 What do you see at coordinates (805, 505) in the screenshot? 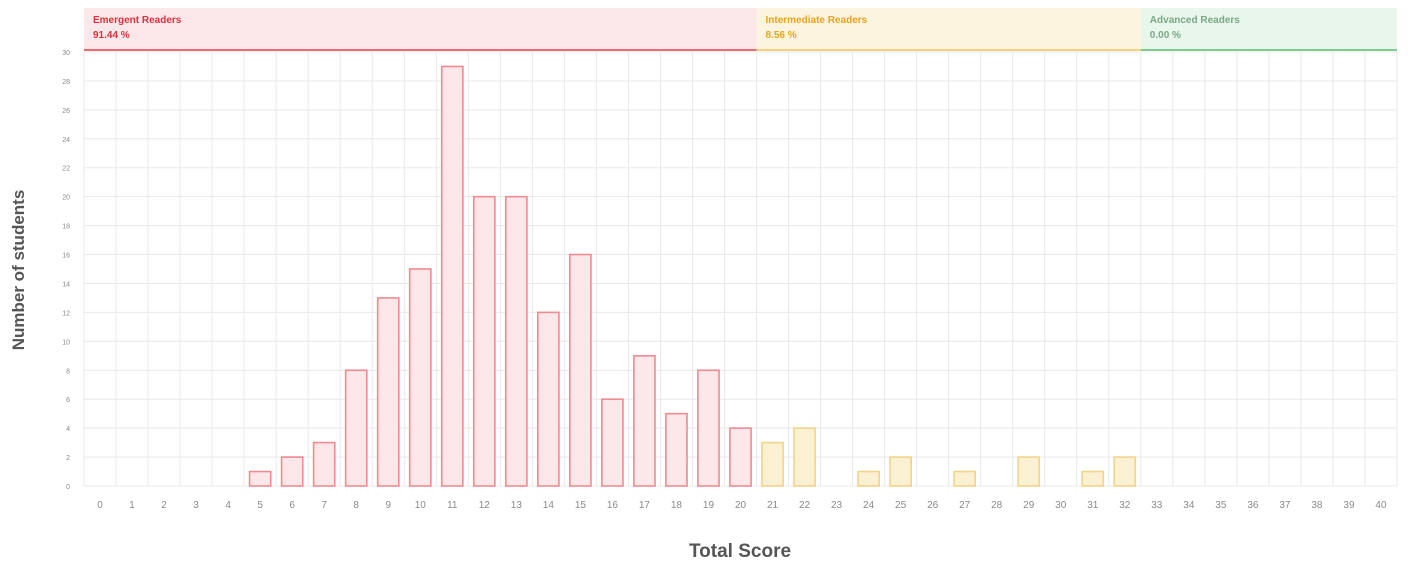
I see `x-tick-label: 22` at bounding box center [805, 505].